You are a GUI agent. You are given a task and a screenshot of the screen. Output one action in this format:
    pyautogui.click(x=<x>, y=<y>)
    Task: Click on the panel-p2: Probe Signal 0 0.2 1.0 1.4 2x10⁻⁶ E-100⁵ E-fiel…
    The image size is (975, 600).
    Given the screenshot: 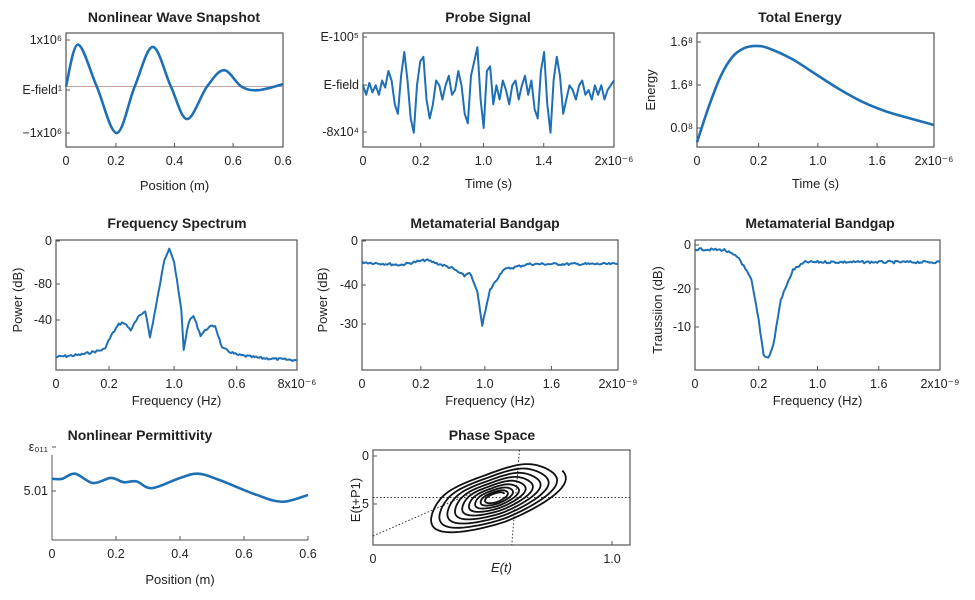 What is the action you would take?
    pyautogui.click(x=476, y=100)
    